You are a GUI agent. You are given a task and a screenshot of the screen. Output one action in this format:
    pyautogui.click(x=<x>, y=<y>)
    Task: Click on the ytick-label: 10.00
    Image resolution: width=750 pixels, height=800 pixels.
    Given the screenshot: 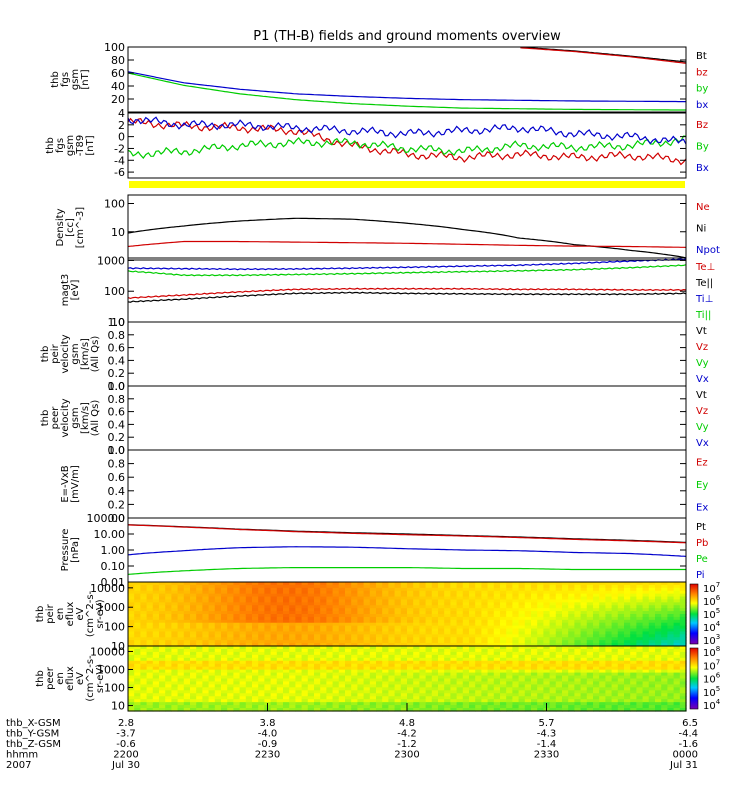 What is the action you would take?
    pyautogui.click(x=110, y=534)
    